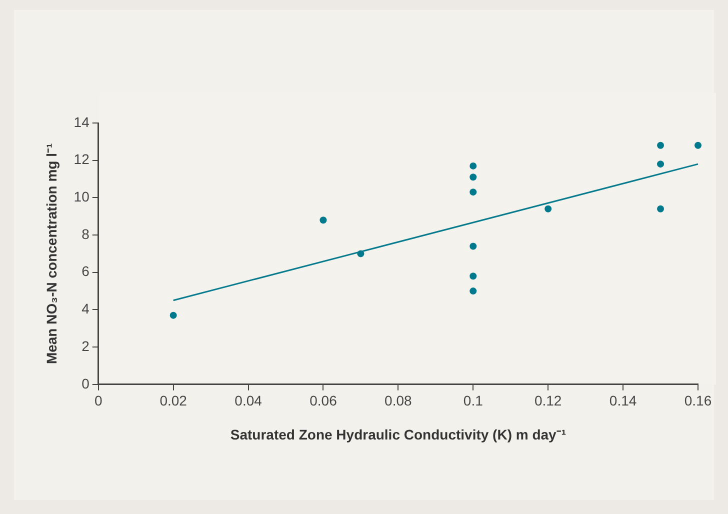  Describe the element at coordinates (98, 400) in the screenshot. I see `x-tick-label: 0` at that location.